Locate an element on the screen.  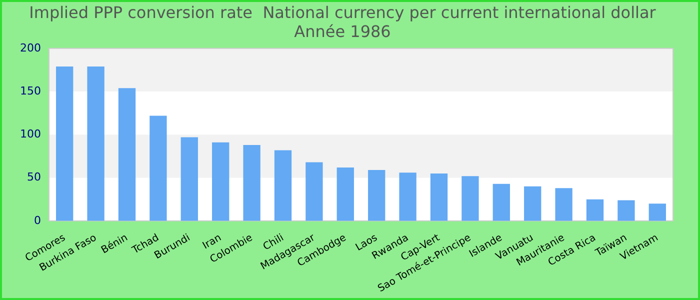
y-tick-label: 0 is located at coordinates (37, 220).